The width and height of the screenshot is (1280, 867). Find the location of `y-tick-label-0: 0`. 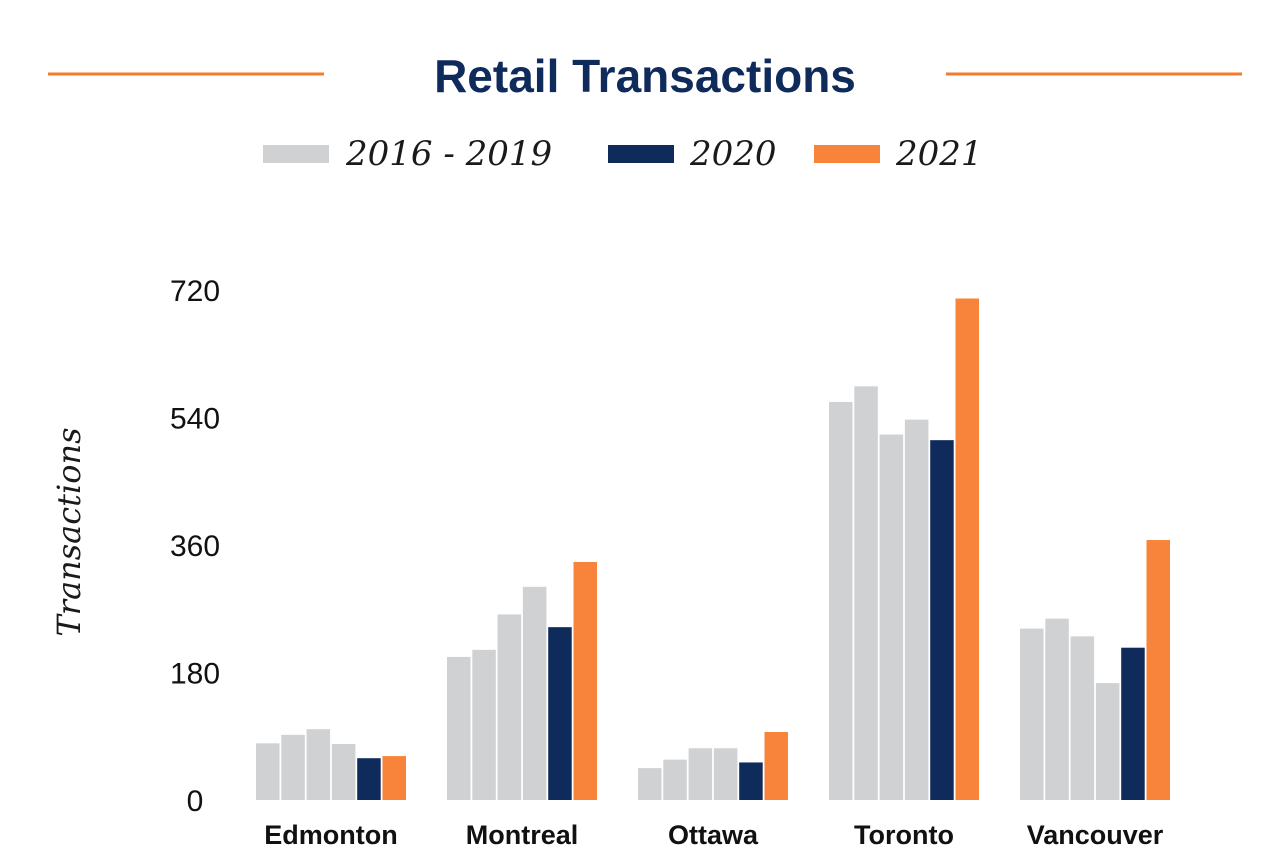

y-tick-label-0: 0 is located at coordinates (195, 801).